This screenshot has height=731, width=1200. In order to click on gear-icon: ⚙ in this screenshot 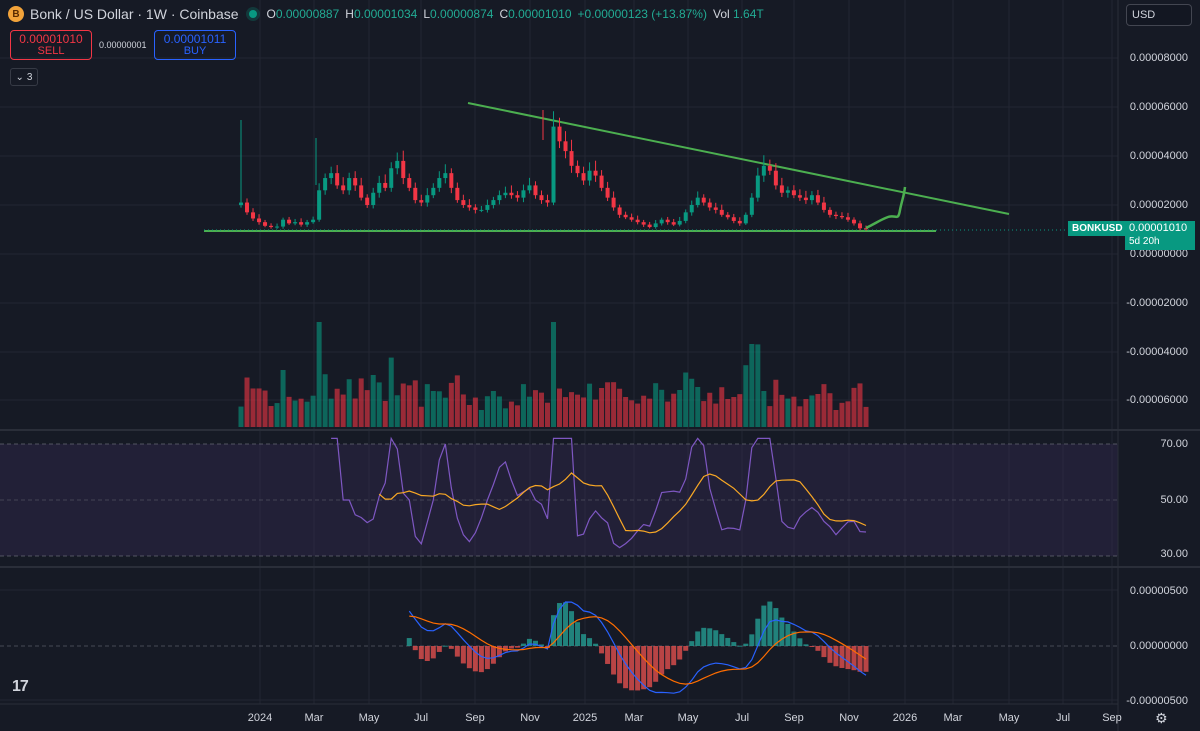, I will do `click(1161, 718)`.